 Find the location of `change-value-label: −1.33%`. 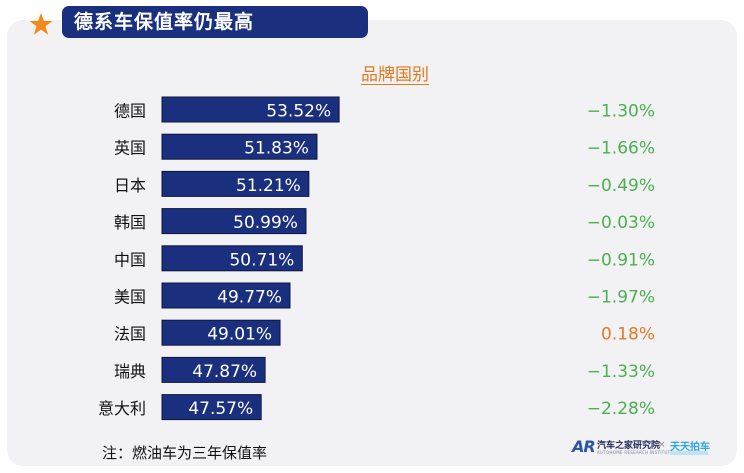

change-value-label: −1.33% is located at coordinates (621, 372).